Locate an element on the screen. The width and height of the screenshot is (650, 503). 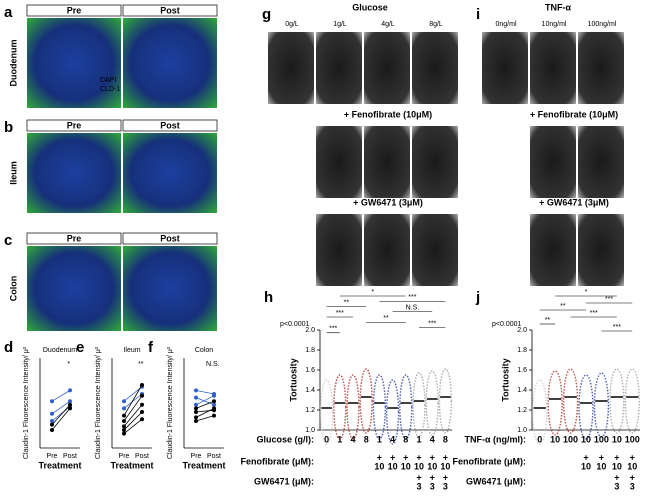
row-label: Colon is located at coordinates (13, 289).